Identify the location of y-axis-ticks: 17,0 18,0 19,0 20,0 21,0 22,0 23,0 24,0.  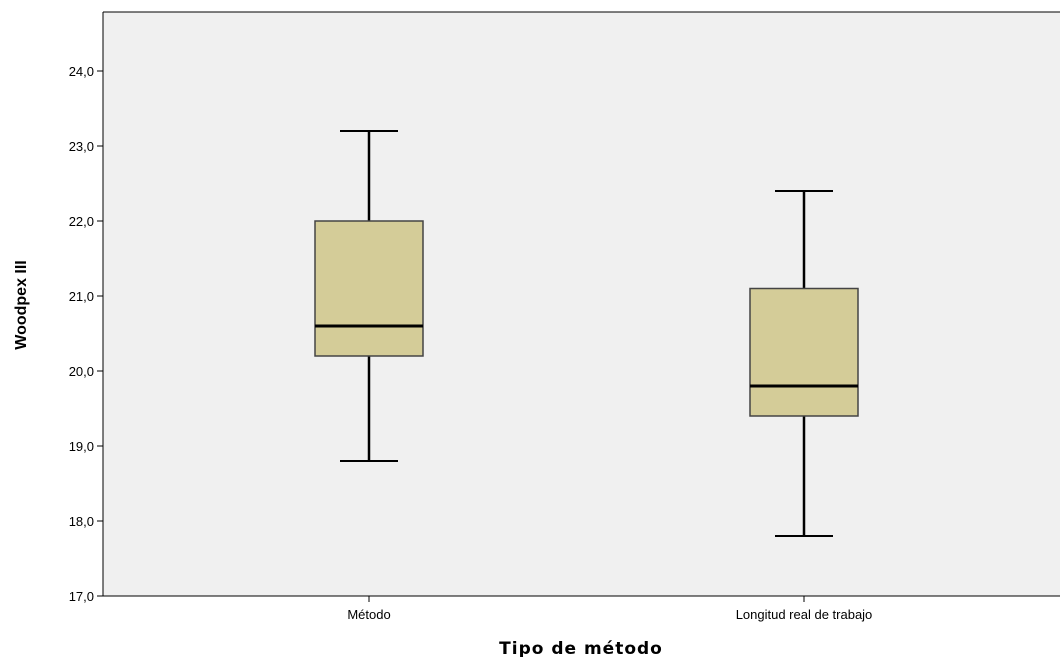
(86, 334).